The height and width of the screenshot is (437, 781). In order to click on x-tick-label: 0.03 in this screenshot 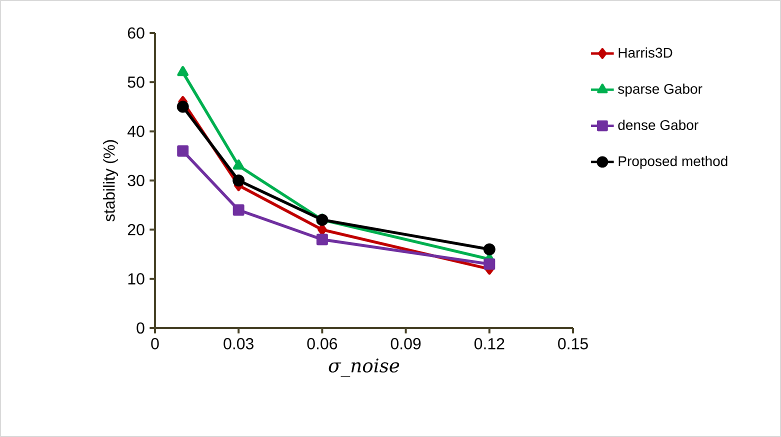, I will do `click(239, 344)`.